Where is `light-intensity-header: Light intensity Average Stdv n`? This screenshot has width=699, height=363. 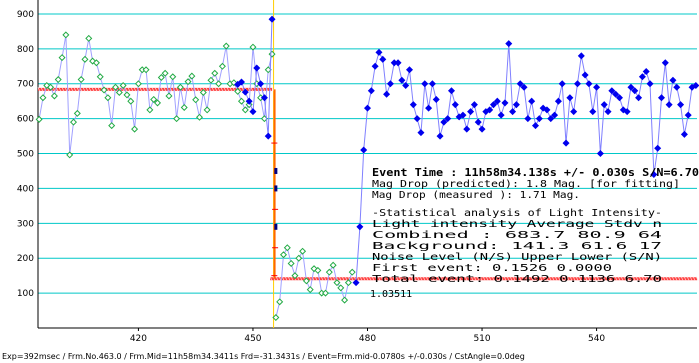
light-intensity-header: Light intensity Average Stdv n is located at coordinates (517, 224).